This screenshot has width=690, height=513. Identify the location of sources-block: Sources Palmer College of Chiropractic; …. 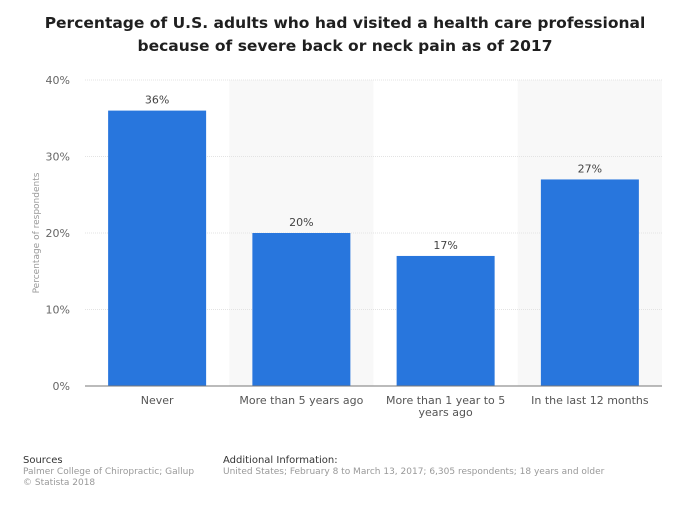
(108, 472).